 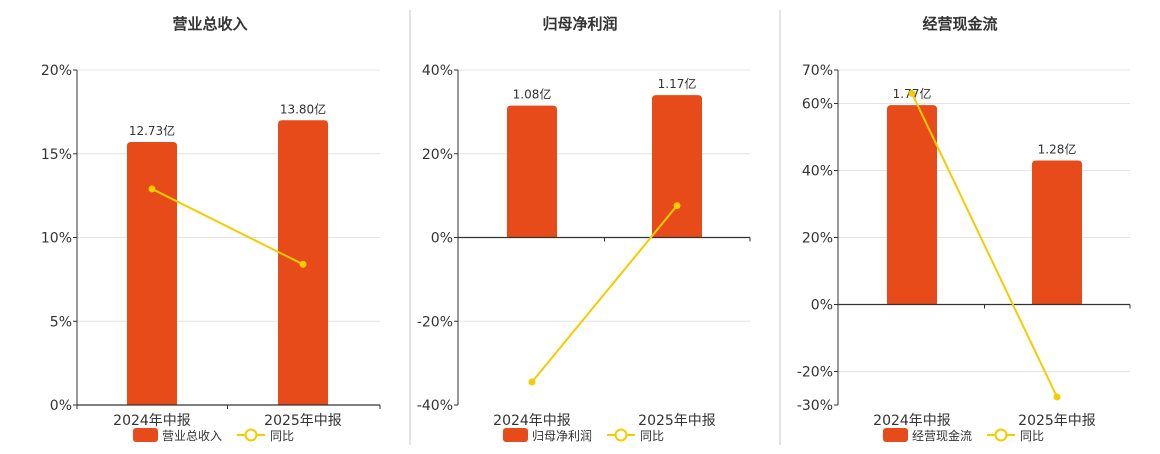 I want to click on y-tick-label: -30%, so click(x=815, y=406).